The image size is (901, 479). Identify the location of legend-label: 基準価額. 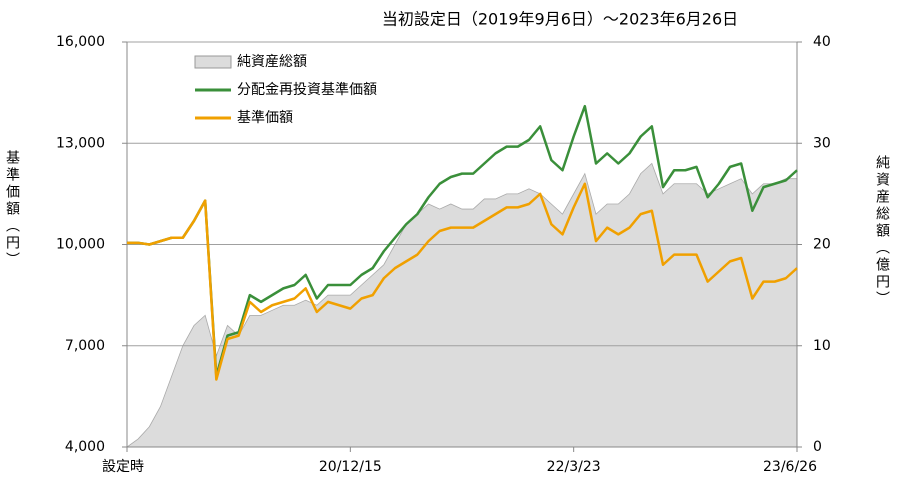
(265, 117).